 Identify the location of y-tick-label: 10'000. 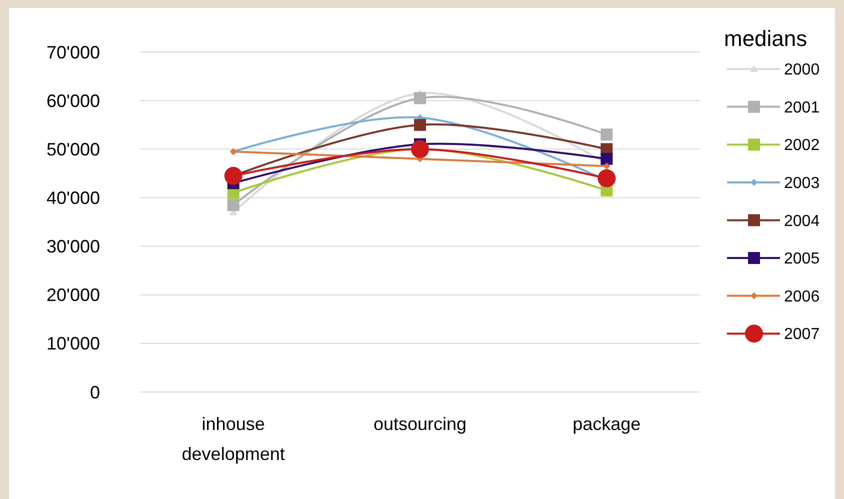
(73, 344).